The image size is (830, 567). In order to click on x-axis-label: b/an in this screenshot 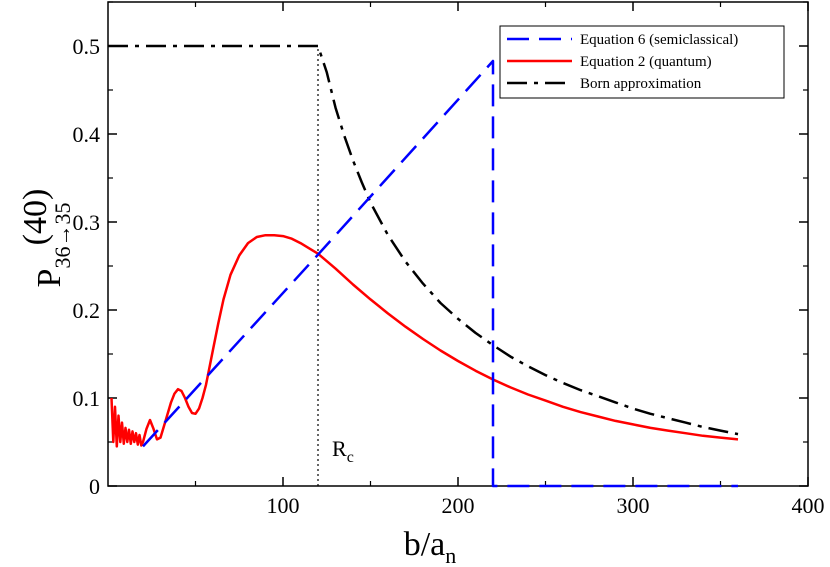, I will do `click(430, 546)`.